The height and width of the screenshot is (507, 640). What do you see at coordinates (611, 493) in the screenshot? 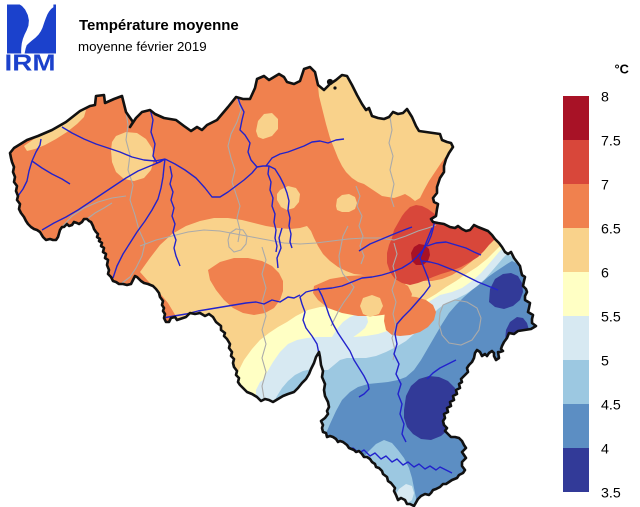
I see `svg-text: 3.5` at bounding box center [611, 493].